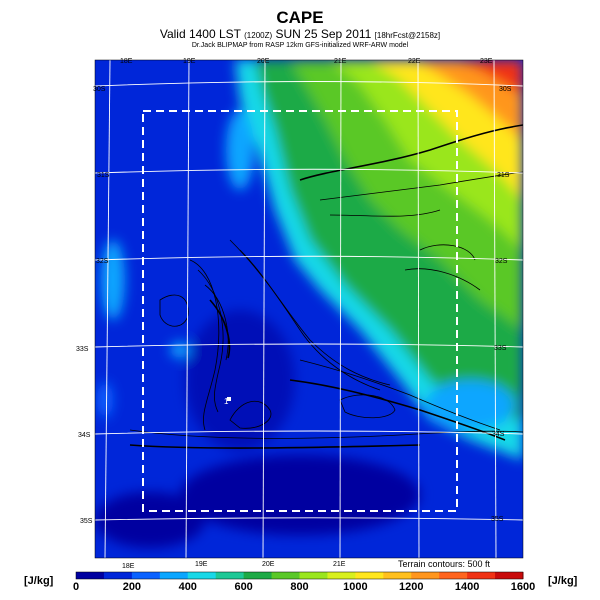  Describe the element at coordinates (414, 61) in the screenshot. I see `lon-label-top: 22E` at that location.